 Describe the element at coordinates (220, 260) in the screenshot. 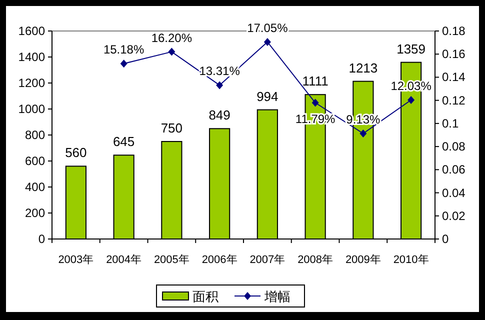

I see `x-tick-label: 2006年` at that location.